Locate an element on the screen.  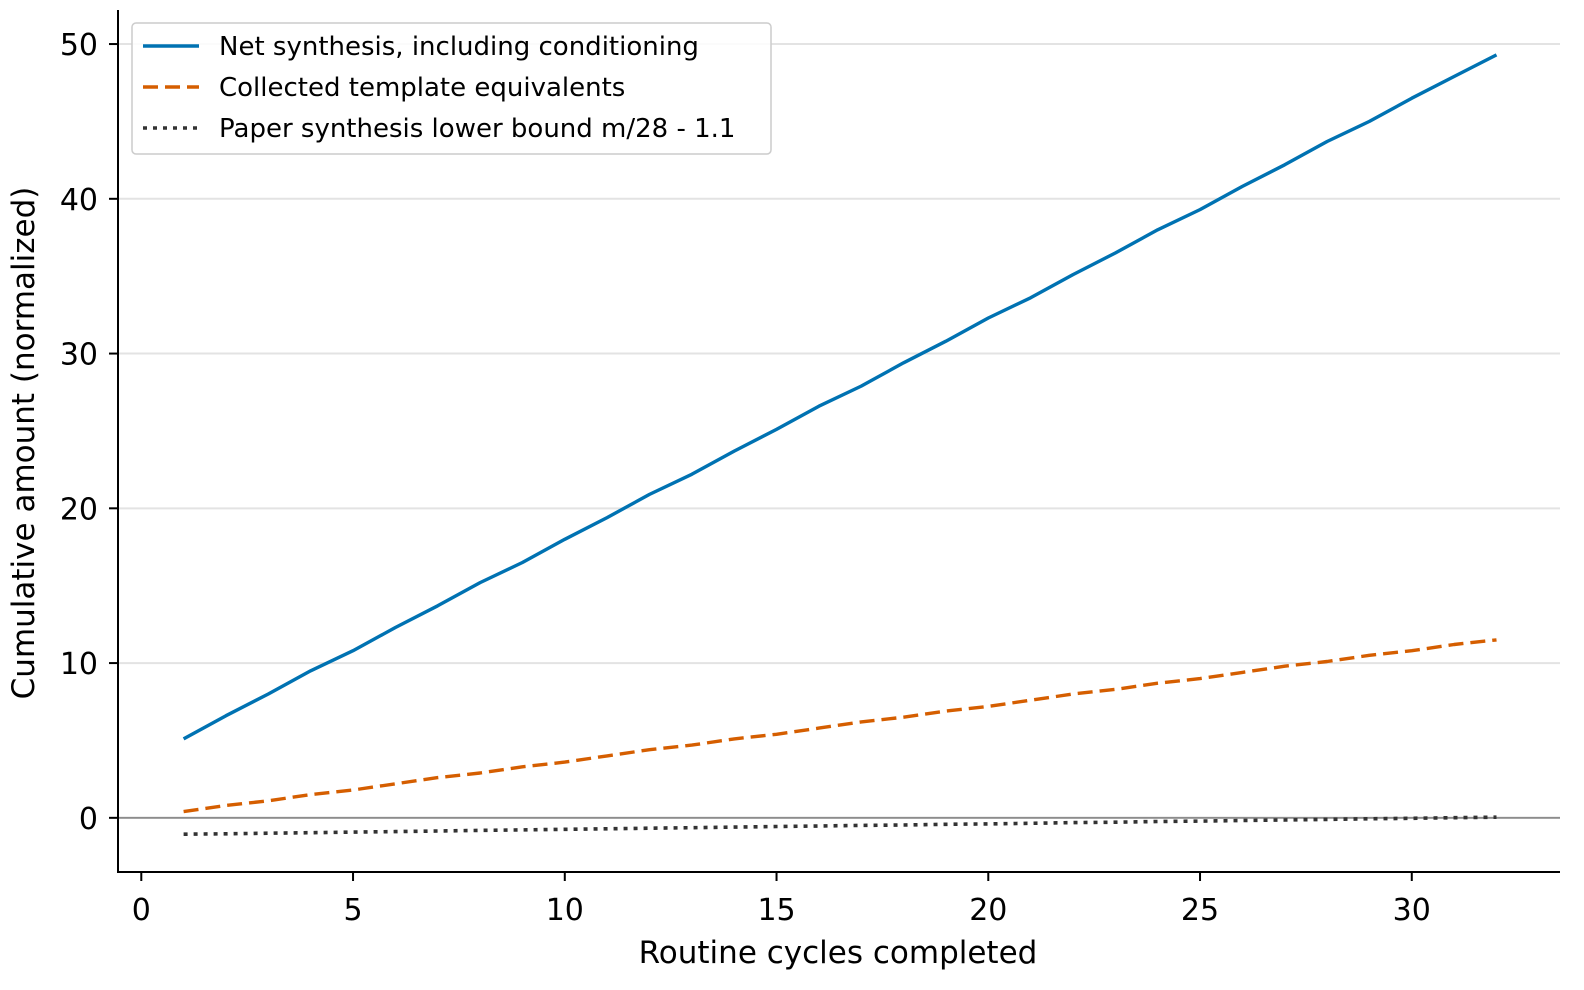
x-tick-label: 15 is located at coordinates (776, 910).